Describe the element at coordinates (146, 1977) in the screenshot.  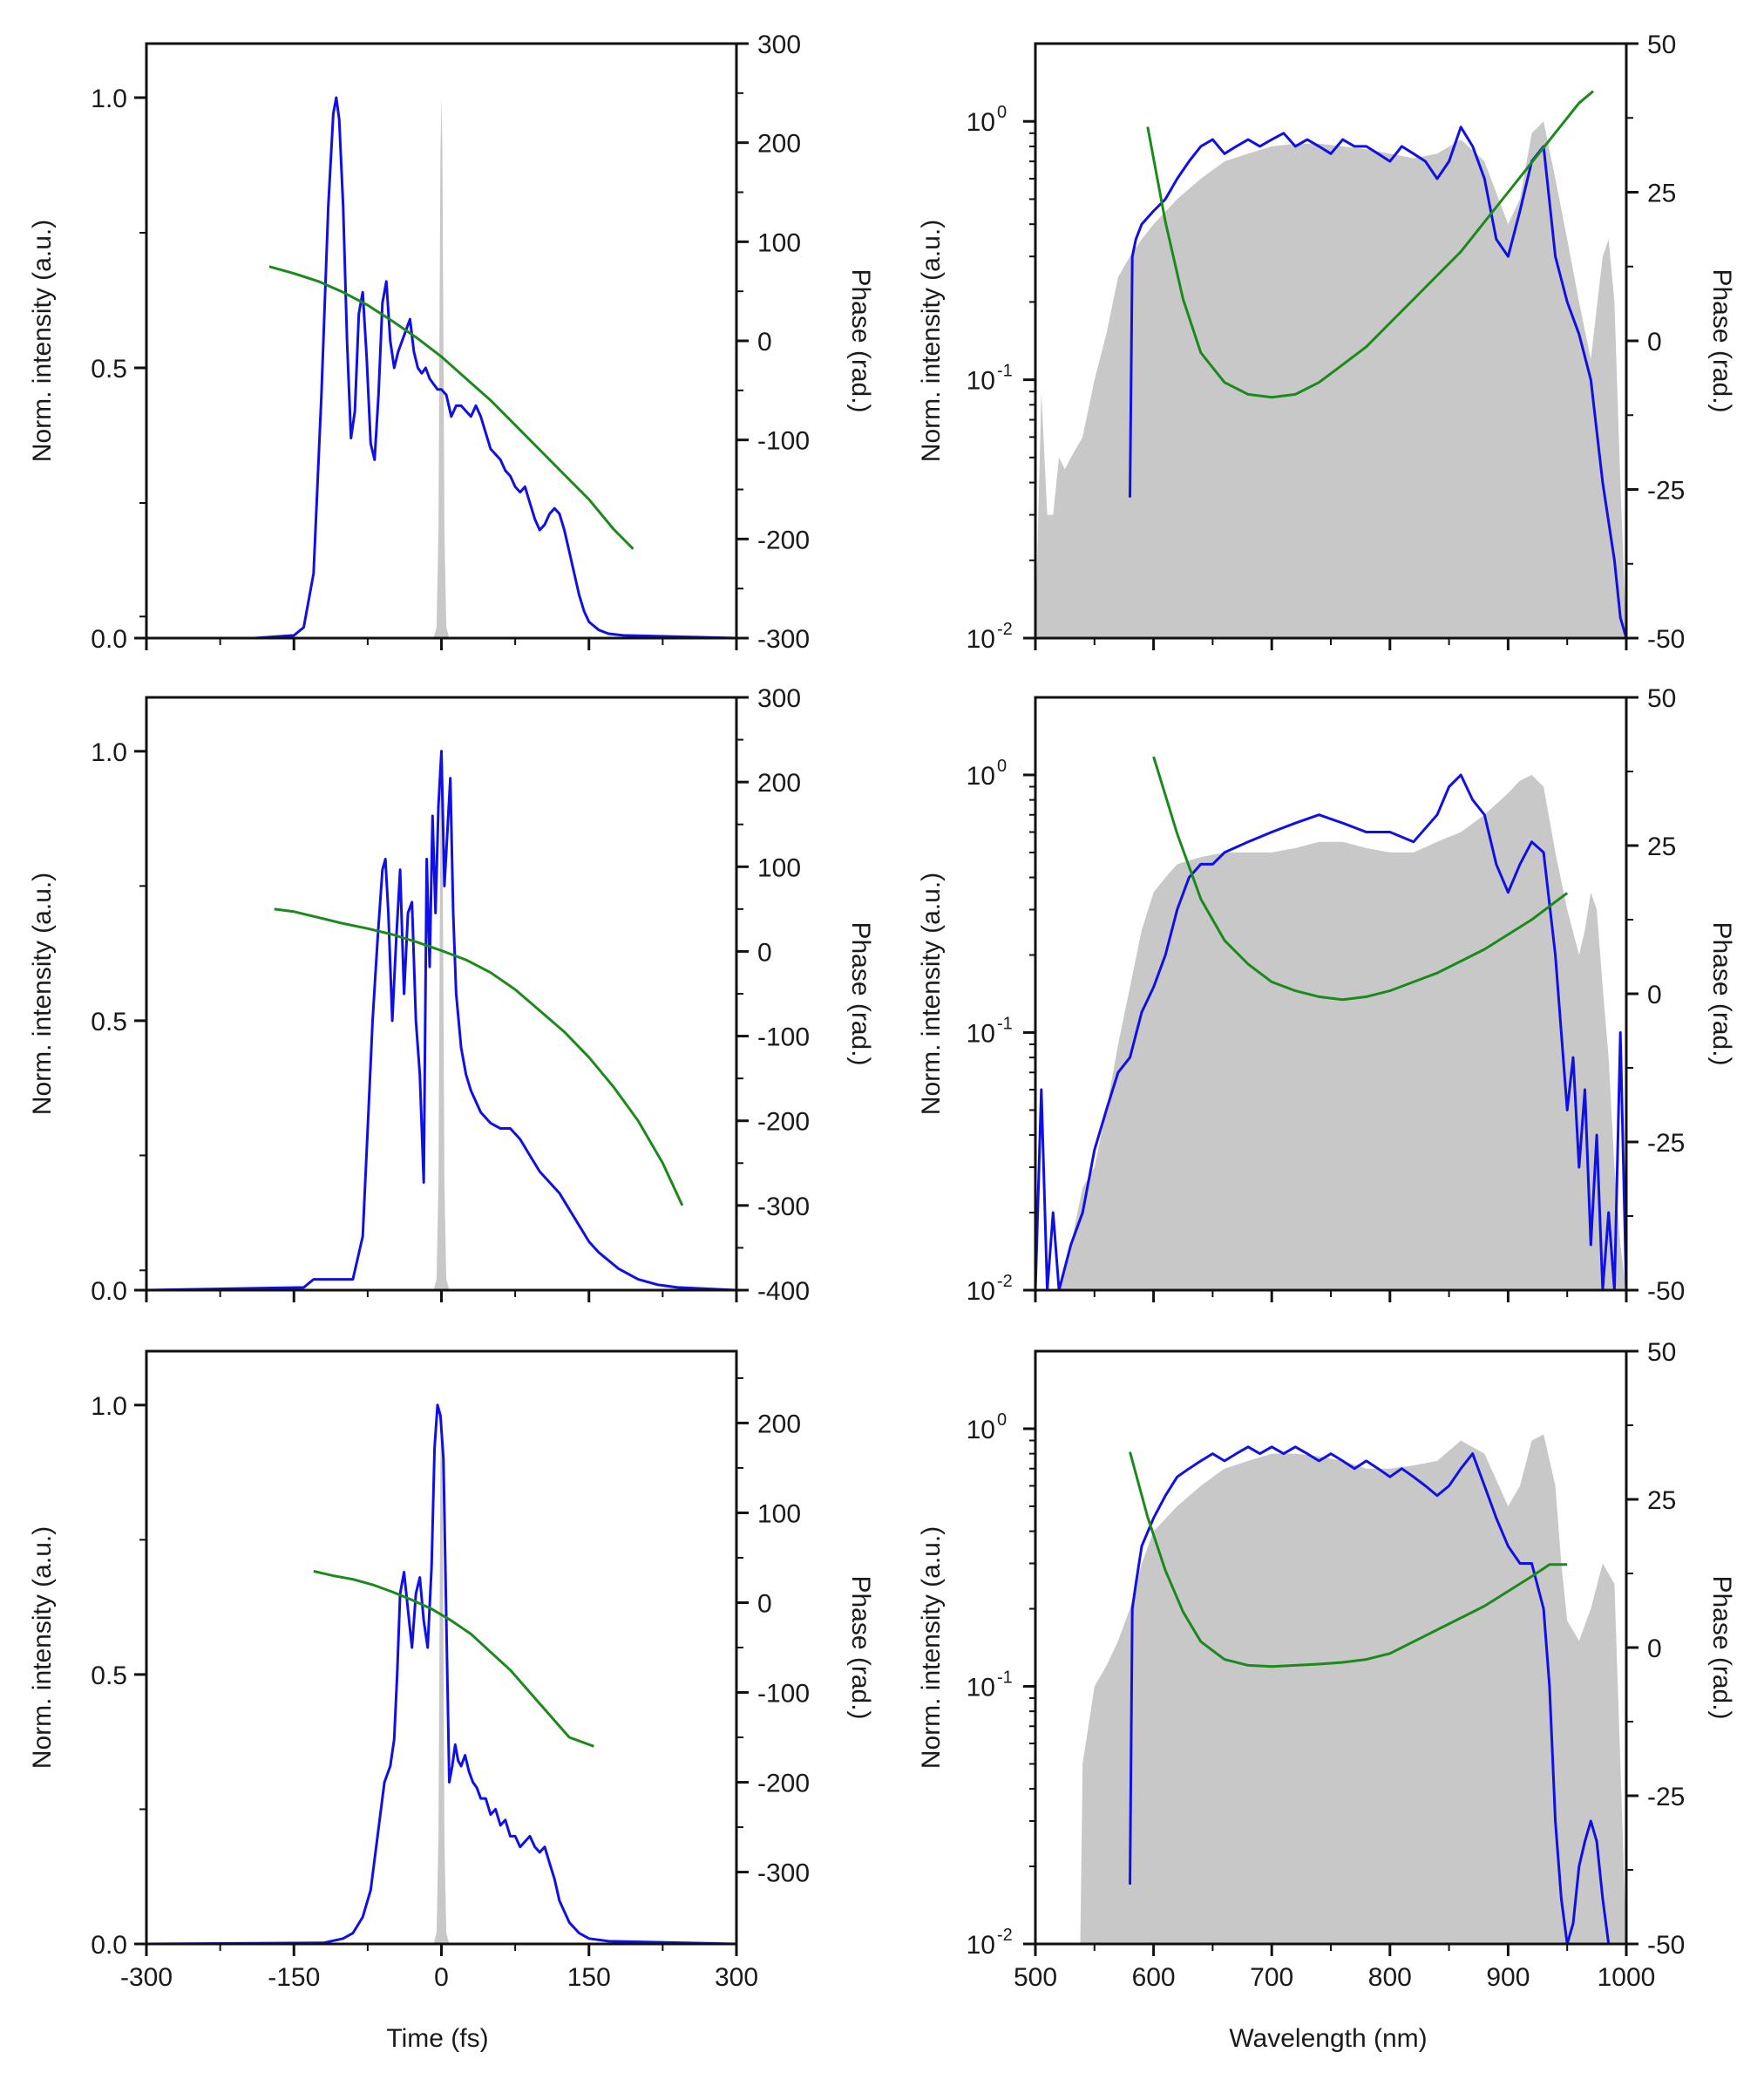
I see `x-tick-label: -300` at that location.